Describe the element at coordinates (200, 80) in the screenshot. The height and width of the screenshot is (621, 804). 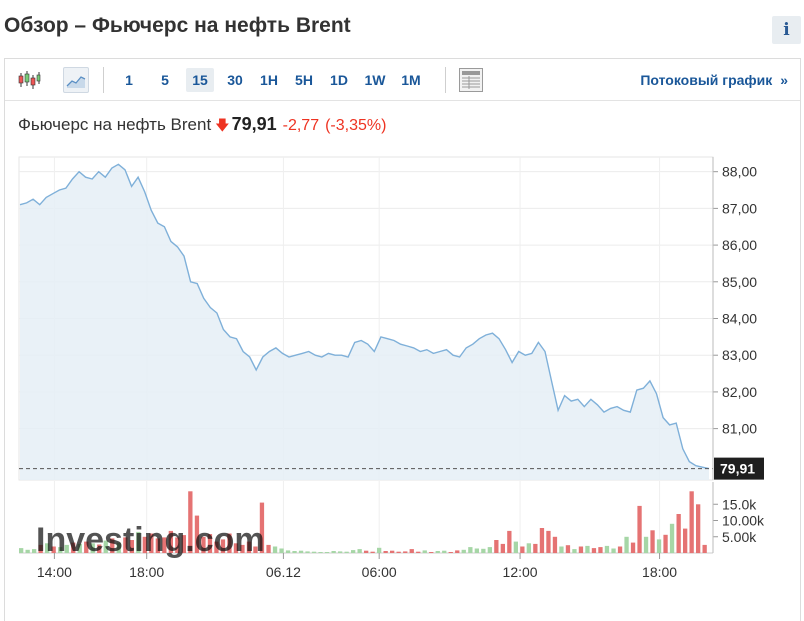
I see `interval-15: 15` at that location.